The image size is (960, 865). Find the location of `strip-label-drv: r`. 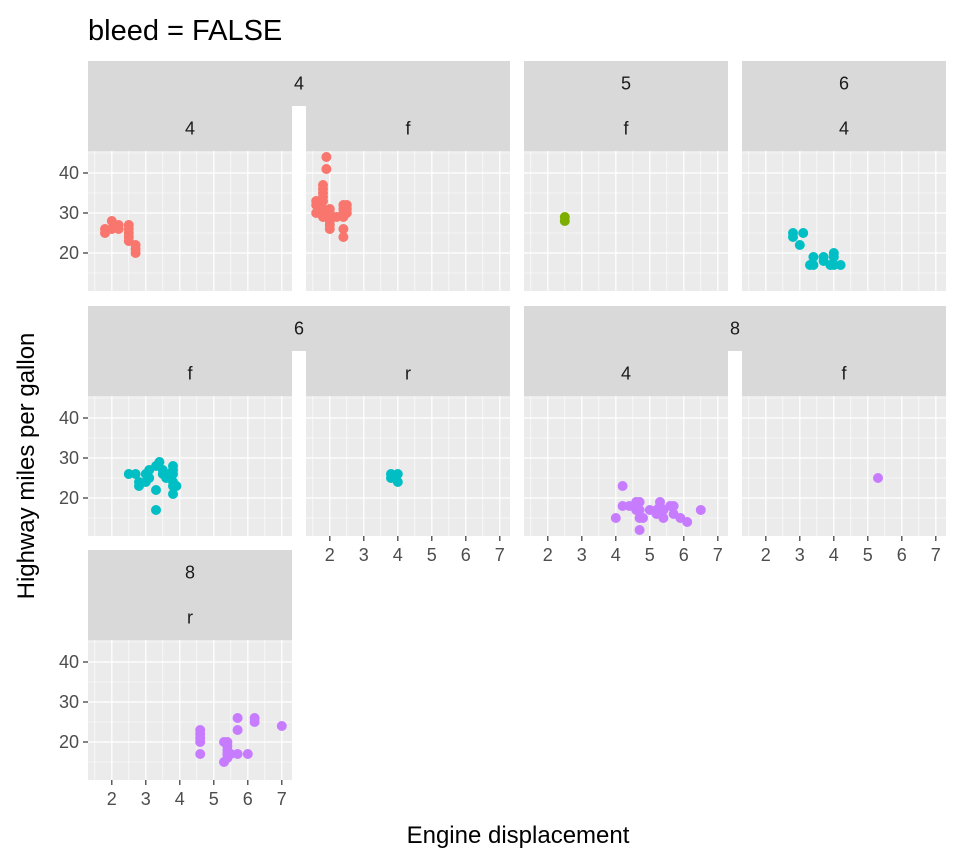

strip-label-drv: r is located at coordinates (190, 618).